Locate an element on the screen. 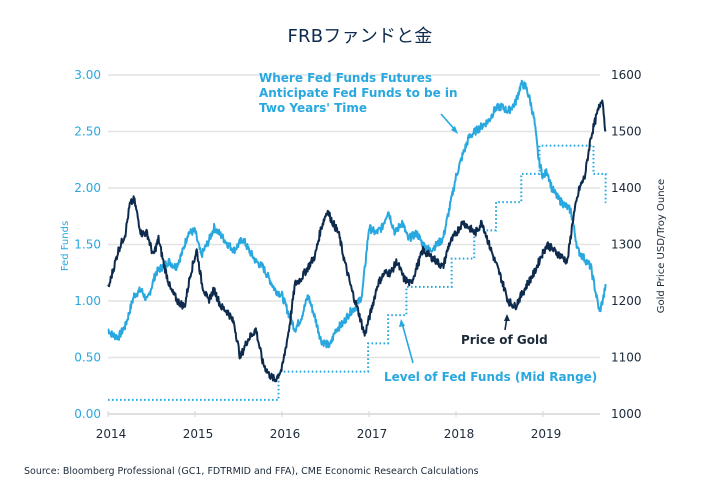  annotation-fedfunds-arrowhead is located at coordinates (402, 323).